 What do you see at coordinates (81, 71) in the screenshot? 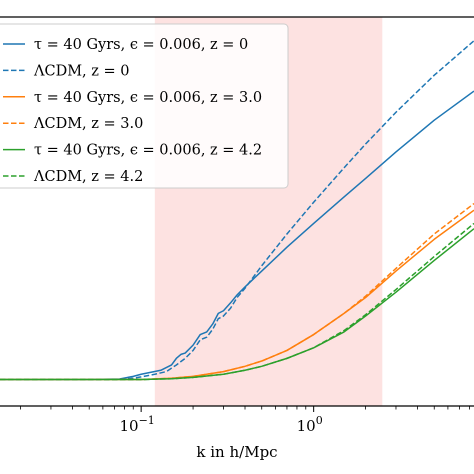
I see `legend-label: ΛCDM, z = 0` at bounding box center [81, 71].